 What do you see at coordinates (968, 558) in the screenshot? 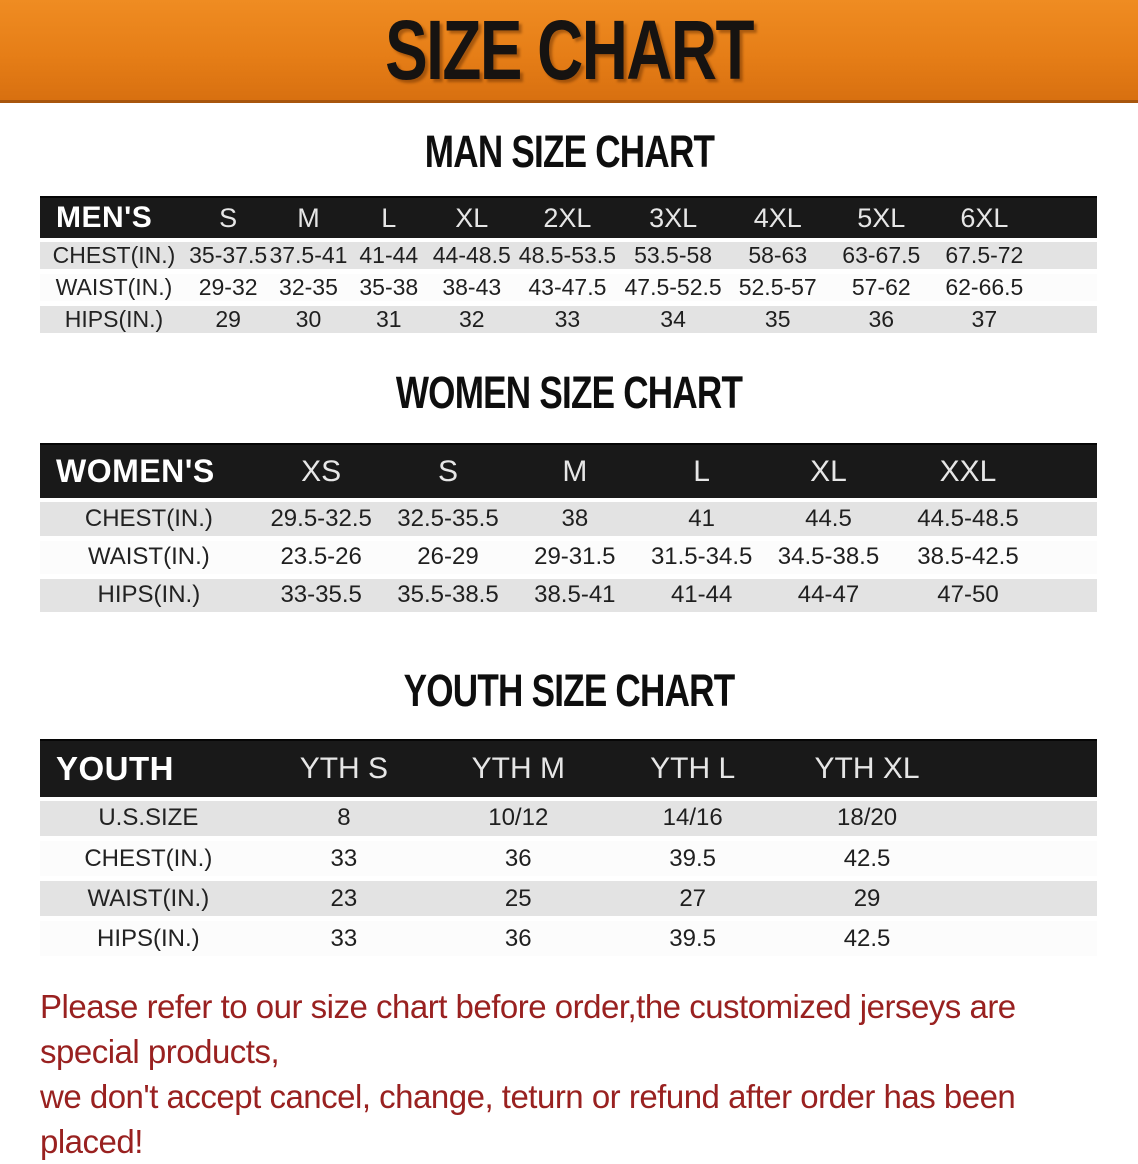
I see `size-cell: 38.5-42.5` at bounding box center [968, 558].